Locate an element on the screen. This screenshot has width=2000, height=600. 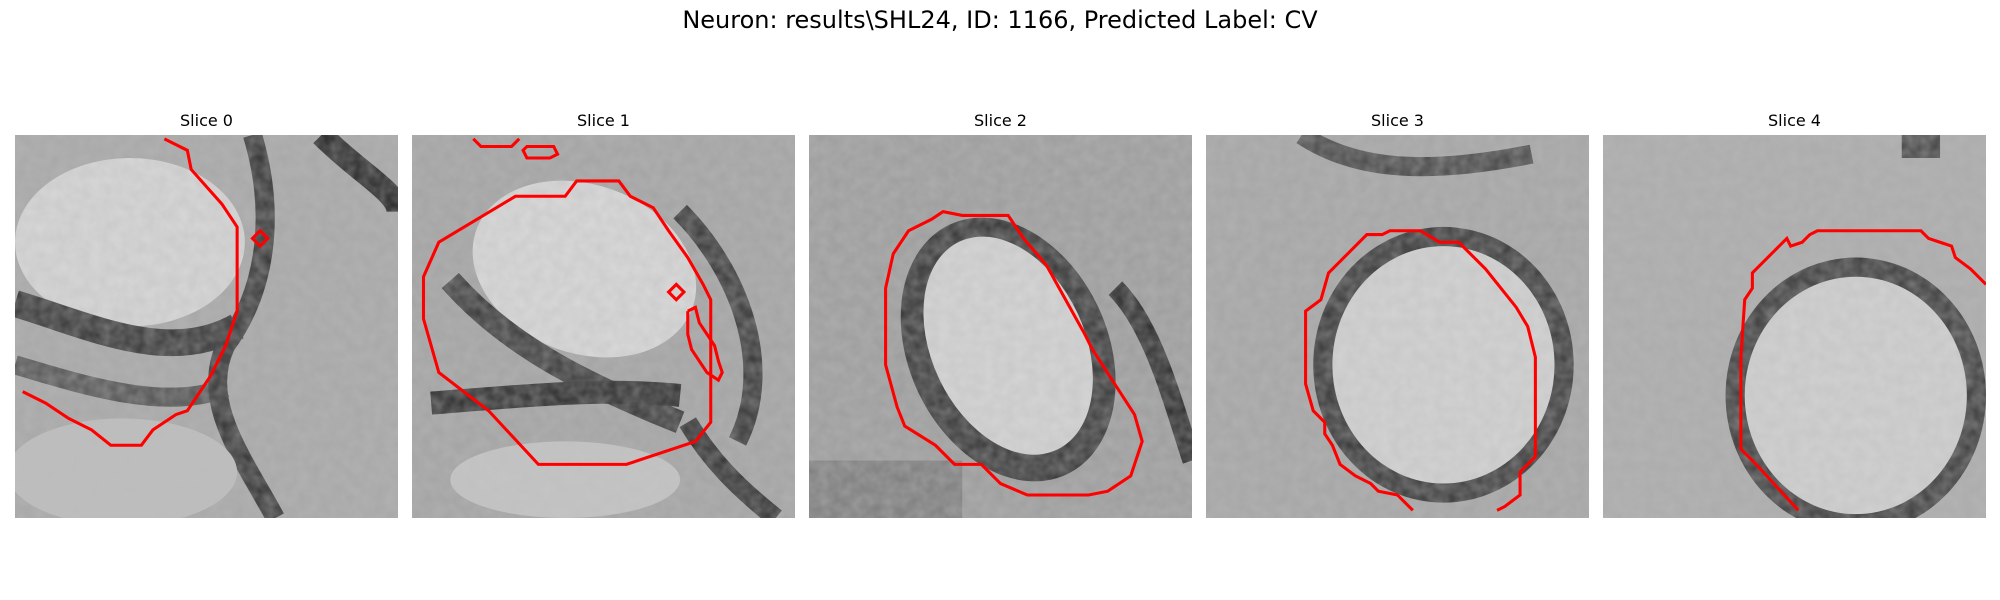
slice-title: Slice 3 is located at coordinates (1397, 120).